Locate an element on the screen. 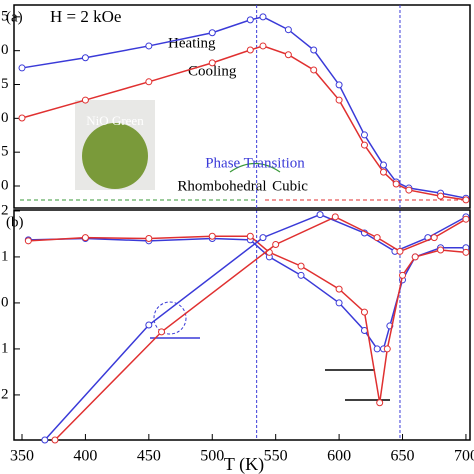 Image resolution: width=474 pixels, height=474 pixels. x-tick-label: 700 is located at coordinates (464, 456).